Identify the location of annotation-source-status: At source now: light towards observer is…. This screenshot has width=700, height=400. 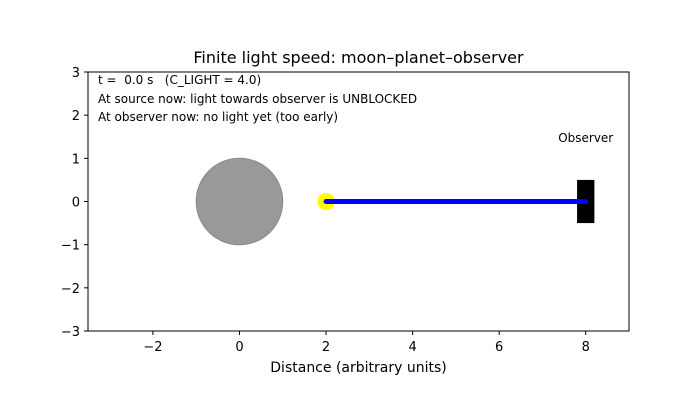
(257, 99).